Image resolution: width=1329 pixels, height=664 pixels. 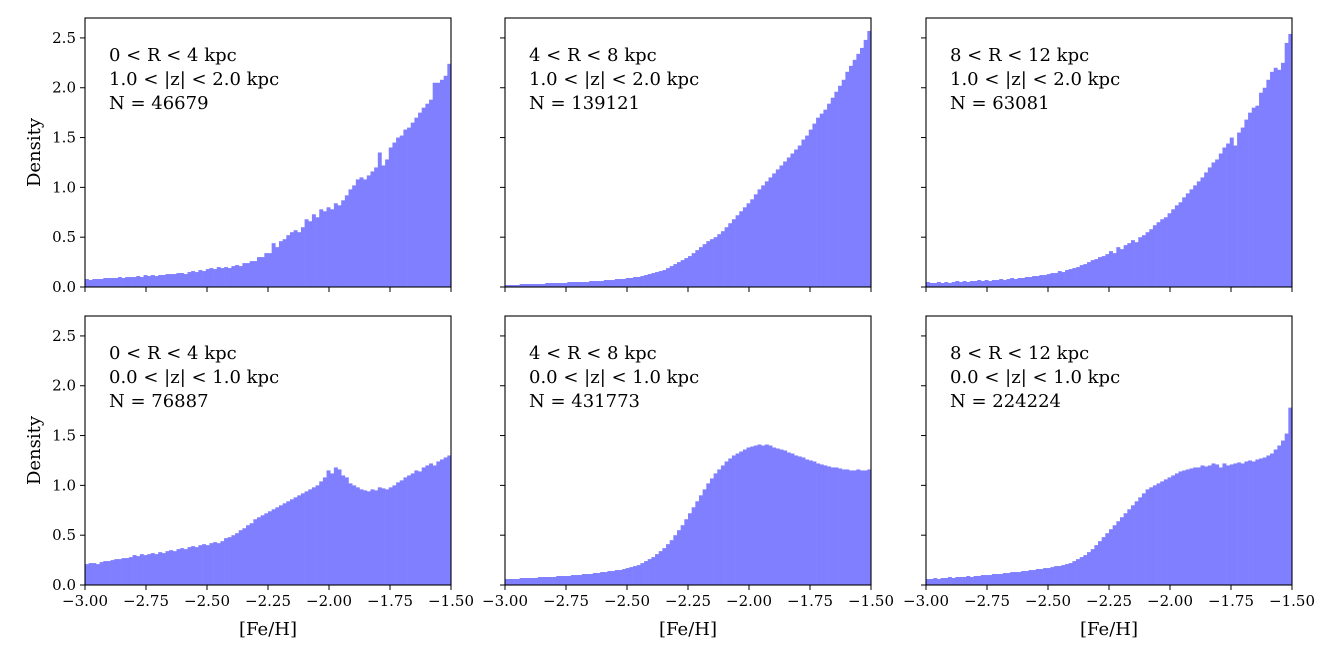 I want to click on y-tick-label: 1.5, so click(x=64, y=436).